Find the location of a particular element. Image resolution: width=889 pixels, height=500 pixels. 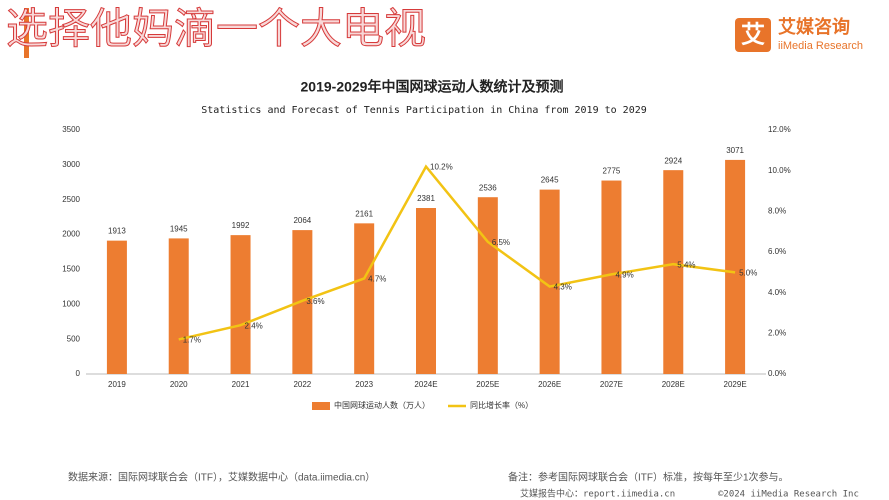

logo-icon is located at coordinates (753, 35).